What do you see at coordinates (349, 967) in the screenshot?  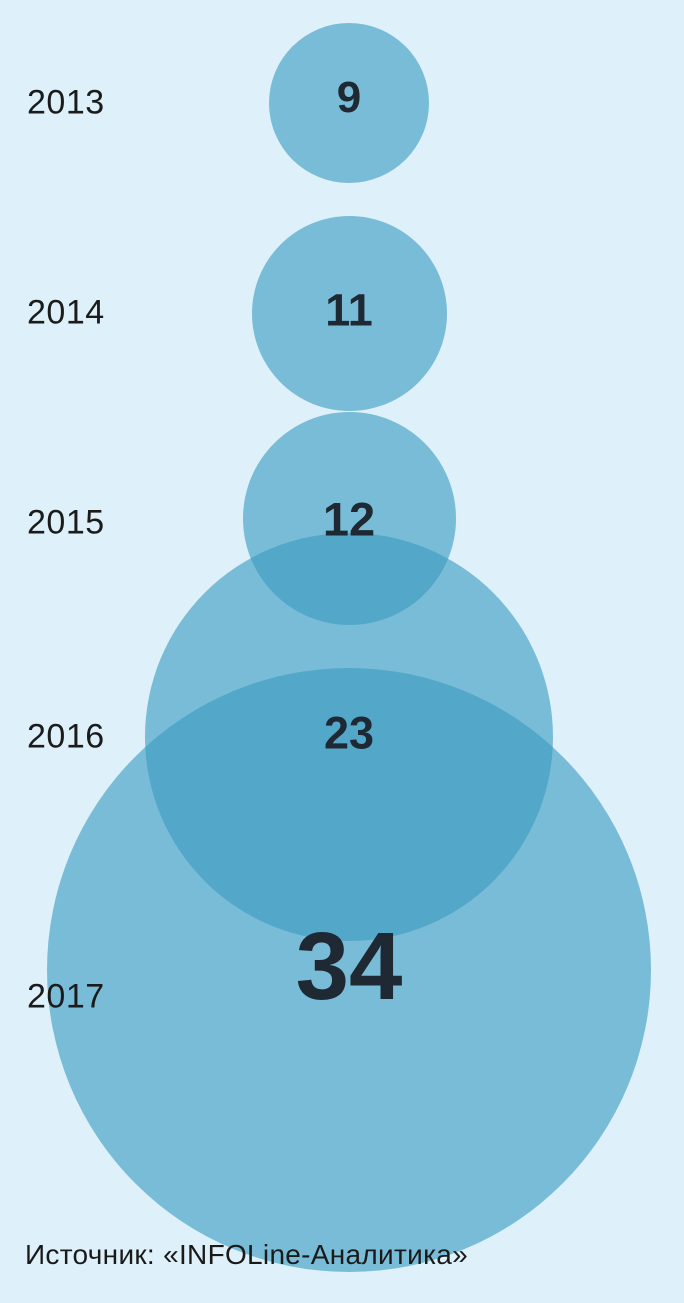 I see `value-label-2017: 34` at bounding box center [349, 967].